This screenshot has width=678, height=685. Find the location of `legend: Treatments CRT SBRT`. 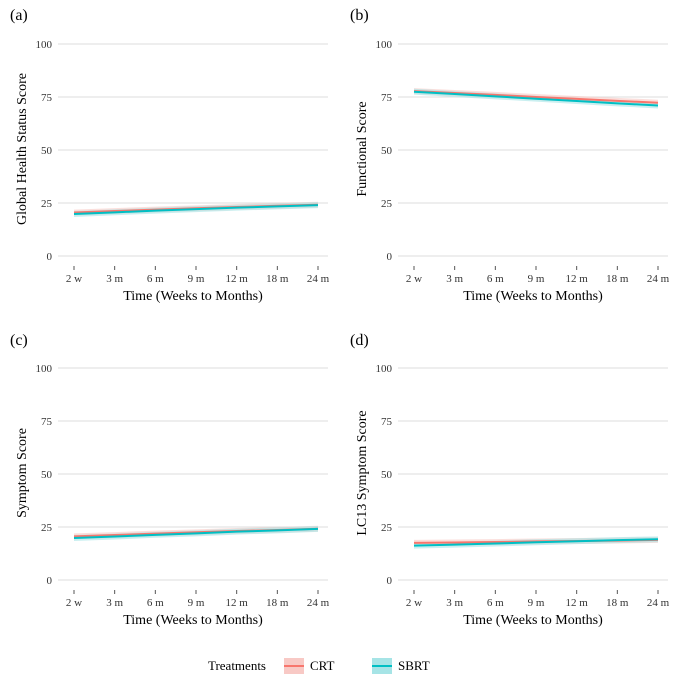

legend: Treatments CRT SBRT is located at coordinates (319, 666).